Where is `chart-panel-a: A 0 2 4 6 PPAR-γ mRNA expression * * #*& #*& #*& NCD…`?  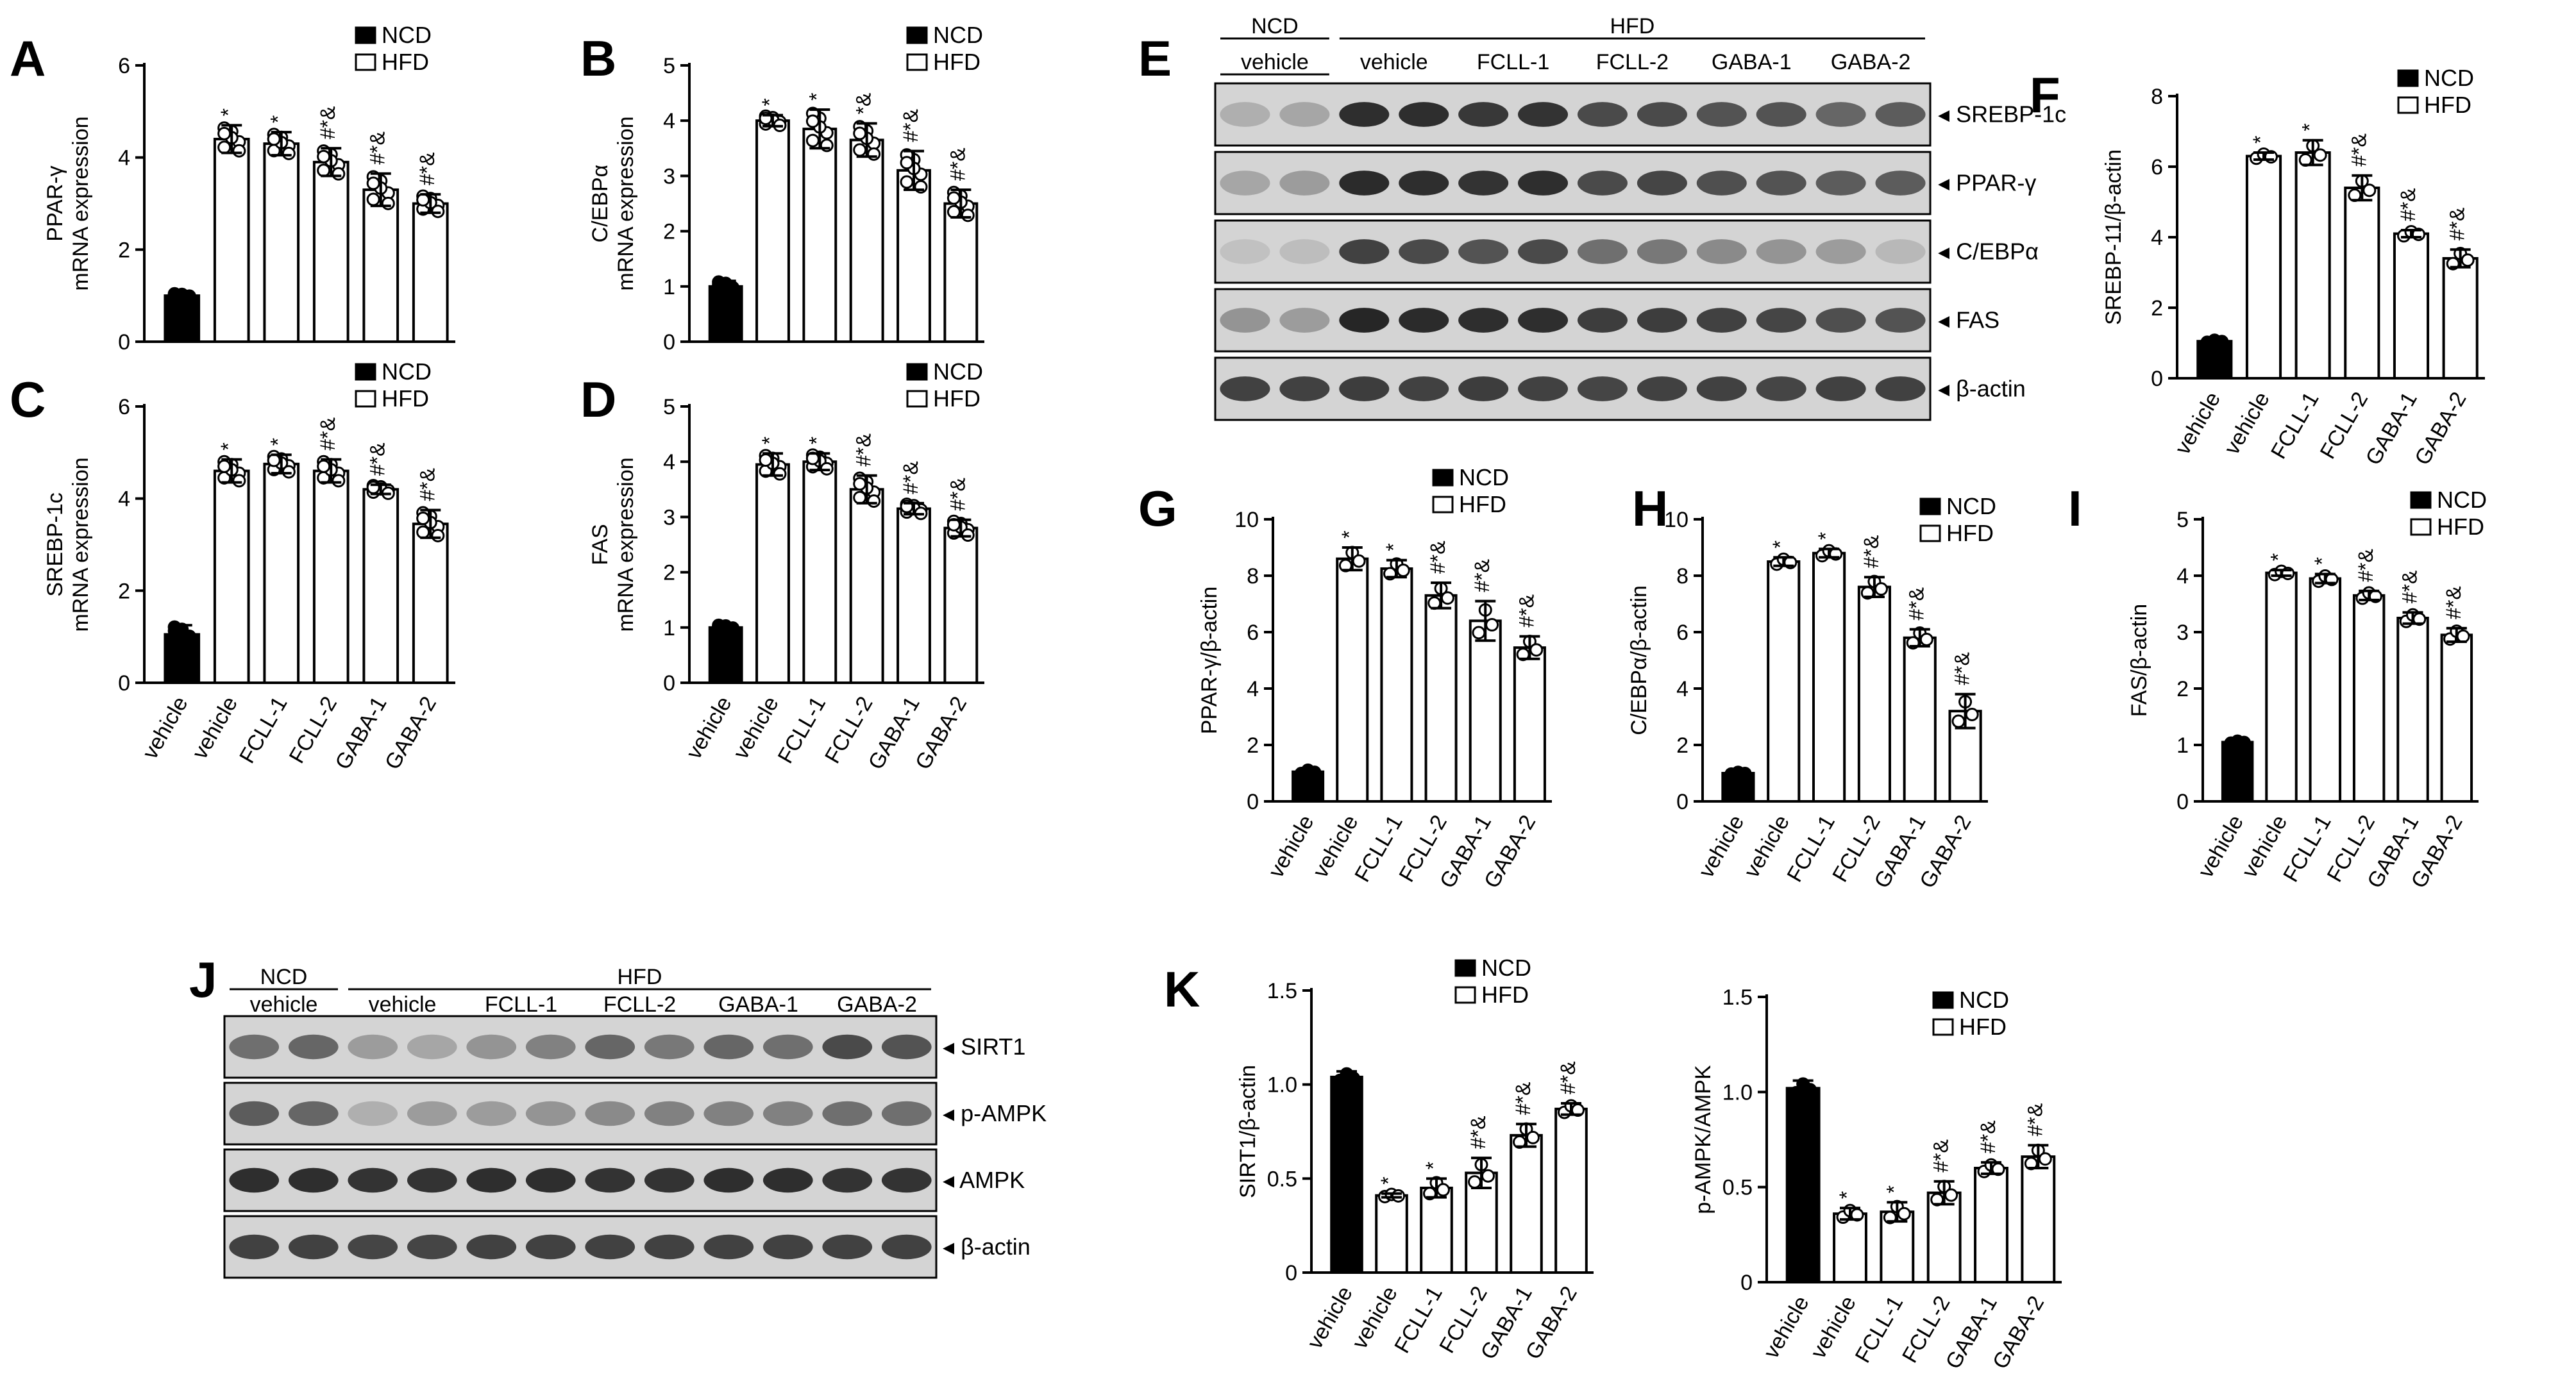
chart-panel-a: A 0 2 4 6 PPAR-γ mRNA expression * * #*& #*& #*& NCD… is located at coordinates (232, 188).